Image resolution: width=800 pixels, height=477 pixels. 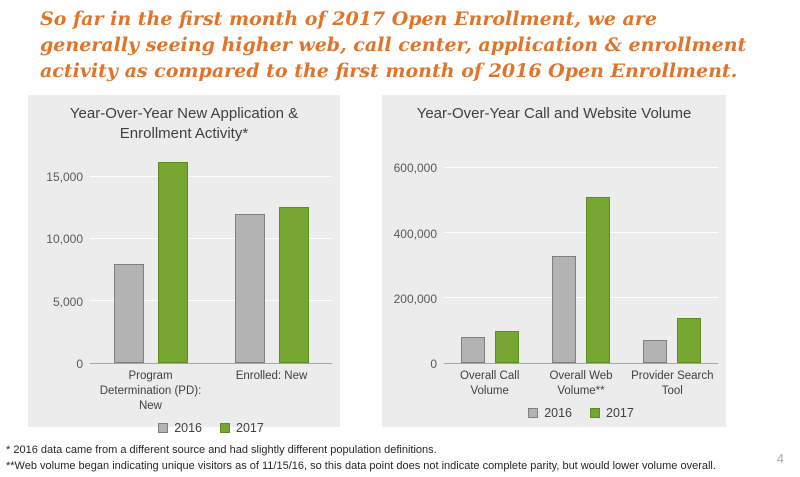 What do you see at coordinates (780, 458) in the screenshot?
I see `page-number: 4` at bounding box center [780, 458].